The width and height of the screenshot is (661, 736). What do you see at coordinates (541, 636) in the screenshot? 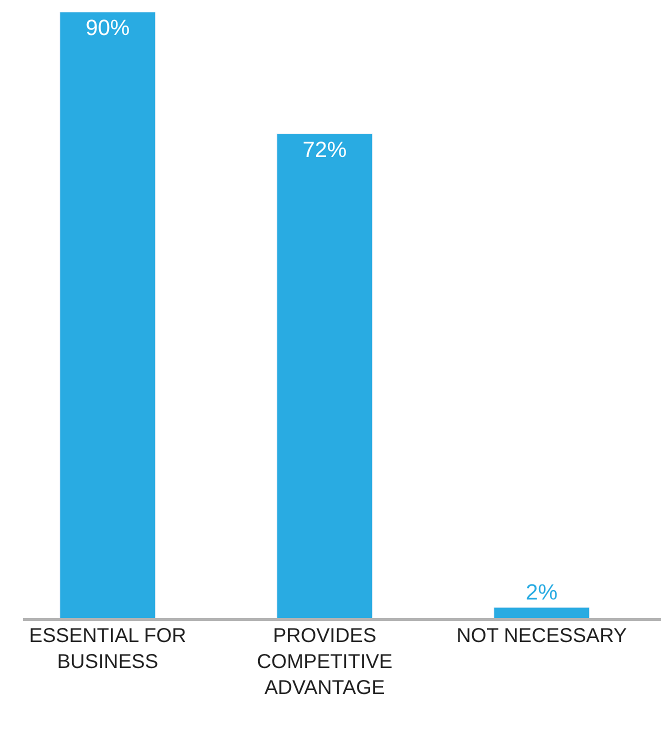
I see `x-tick-label: NOT NECESSARY` at bounding box center [541, 636].